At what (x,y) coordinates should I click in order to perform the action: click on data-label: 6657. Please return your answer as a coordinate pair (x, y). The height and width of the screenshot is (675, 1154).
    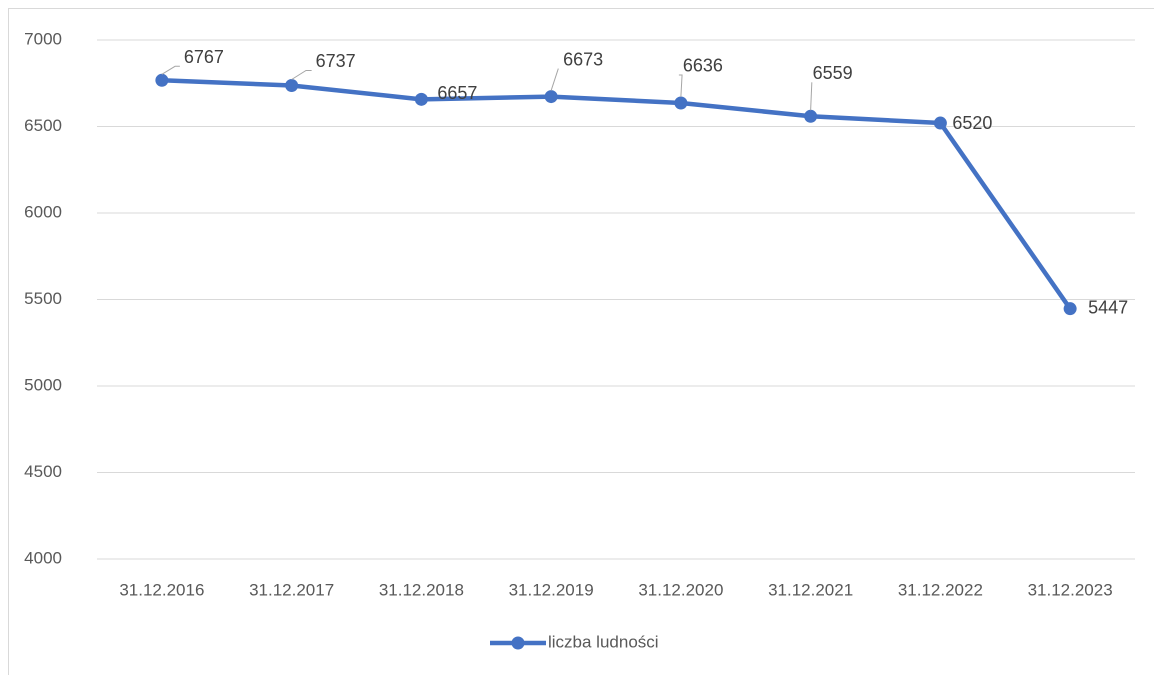
    Looking at the image, I should click on (457, 93).